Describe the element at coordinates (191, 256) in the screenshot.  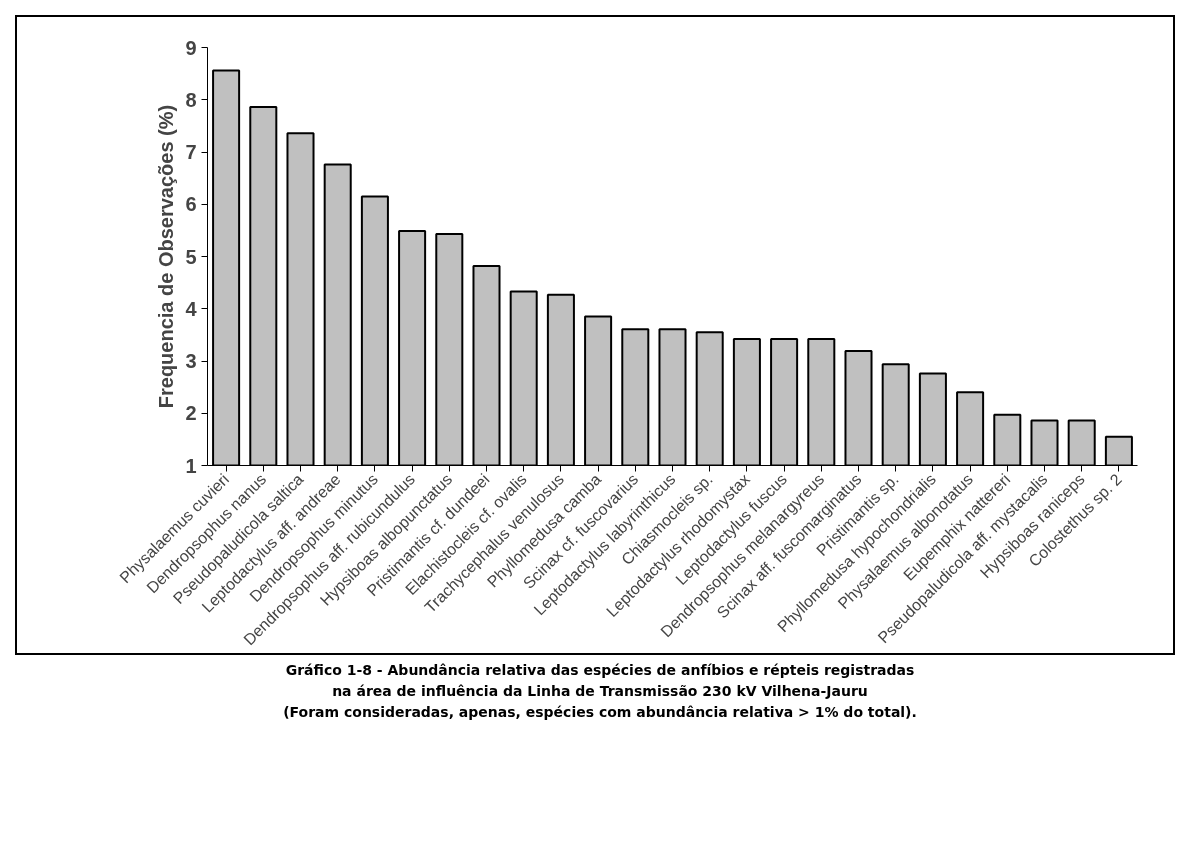
I see `y-tick-label: 5` at that location.